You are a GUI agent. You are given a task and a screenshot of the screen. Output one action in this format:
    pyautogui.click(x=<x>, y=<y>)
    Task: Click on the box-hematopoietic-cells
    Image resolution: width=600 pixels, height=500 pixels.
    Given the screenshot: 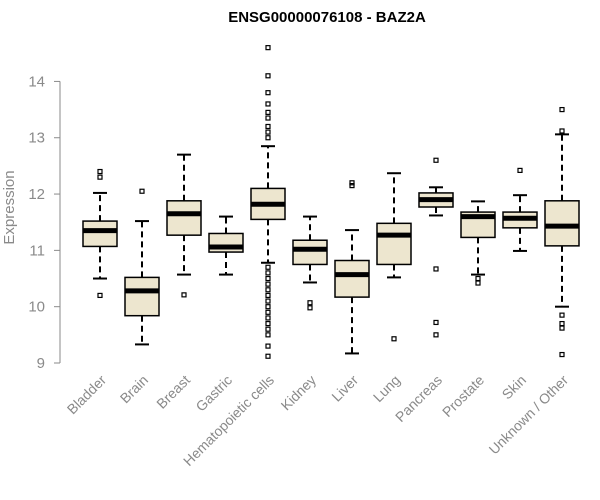 What is the action you would take?
    pyautogui.click(x=268, y=202)
    